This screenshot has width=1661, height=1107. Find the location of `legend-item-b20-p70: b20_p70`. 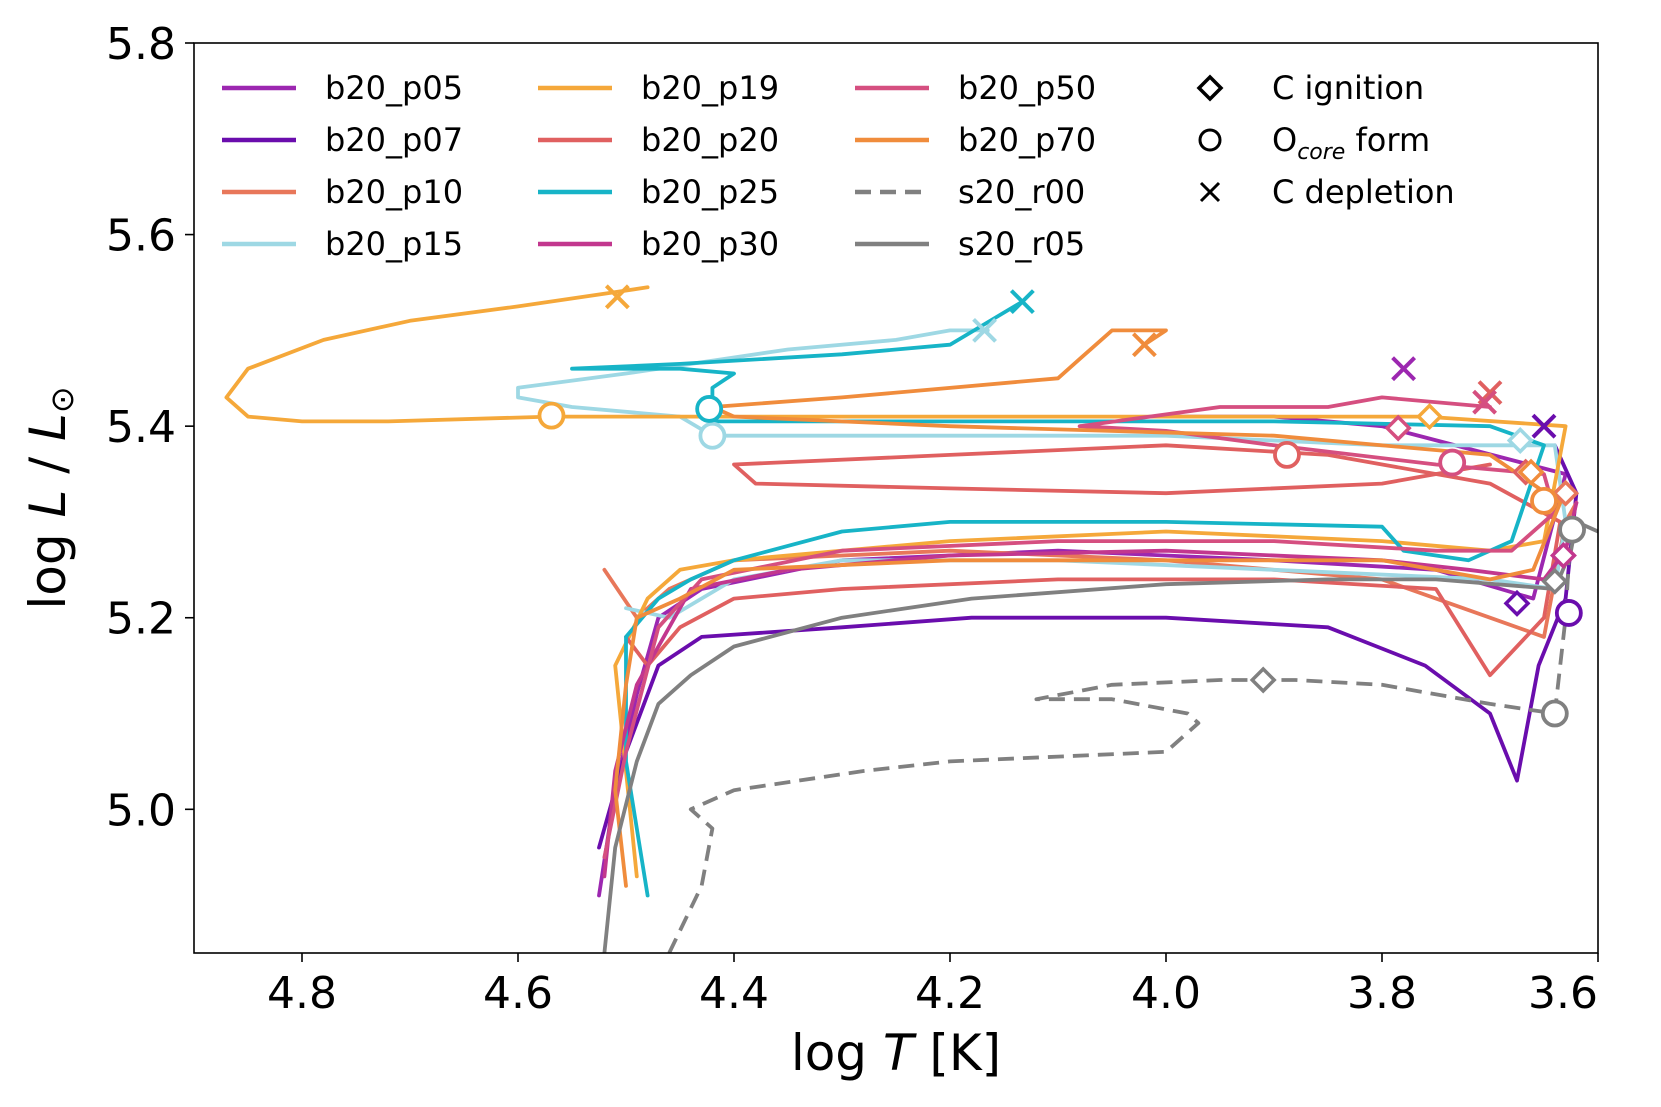

legend-item-b20-p70: b20_p70 is located at coordinates (975, 140).